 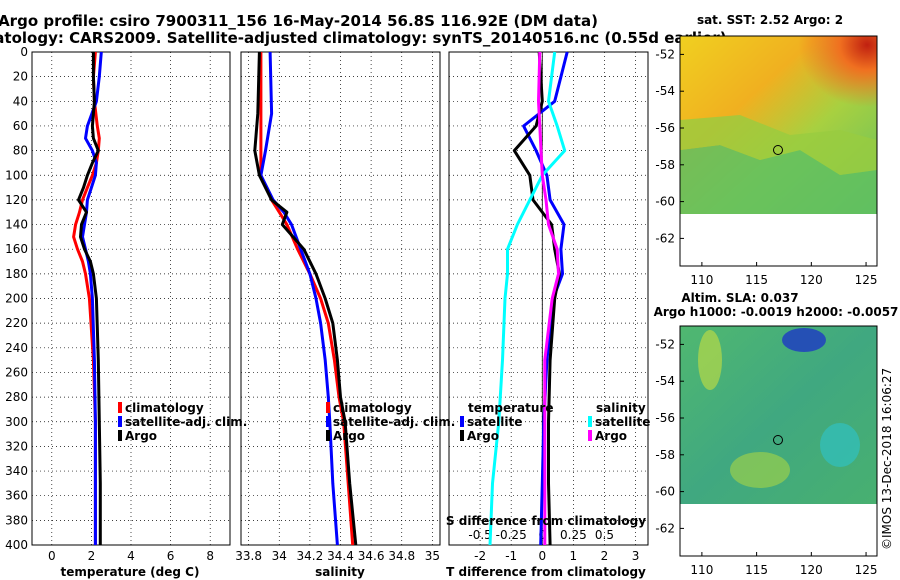 I want to click on depth-tick-label: 180, so click(x=16, y=274).